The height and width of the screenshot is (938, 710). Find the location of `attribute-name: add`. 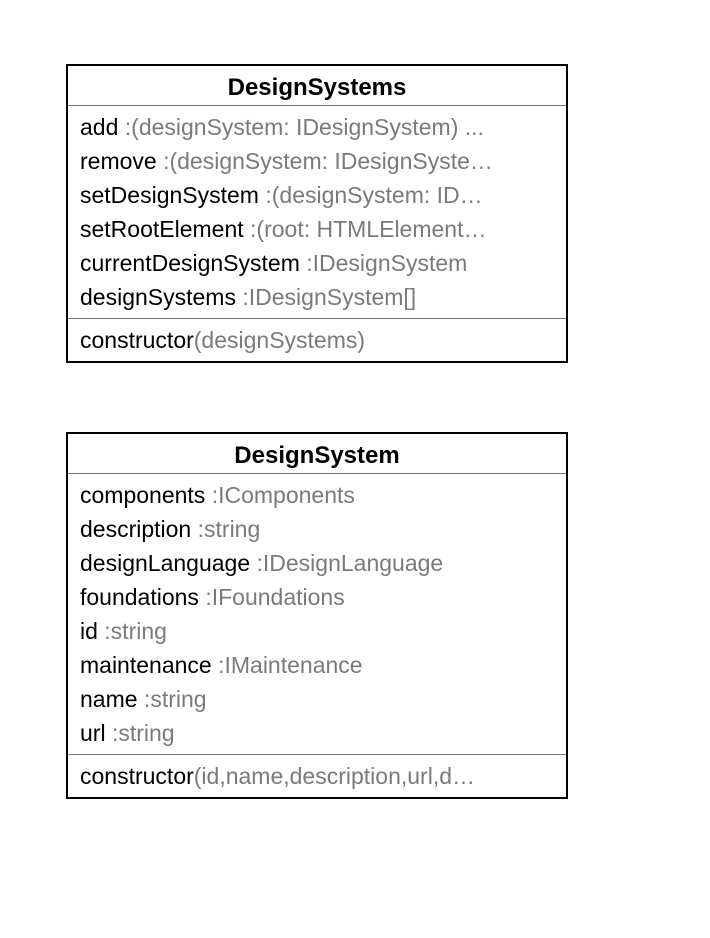

attribute-name: add is located at coordinates (99, 127).